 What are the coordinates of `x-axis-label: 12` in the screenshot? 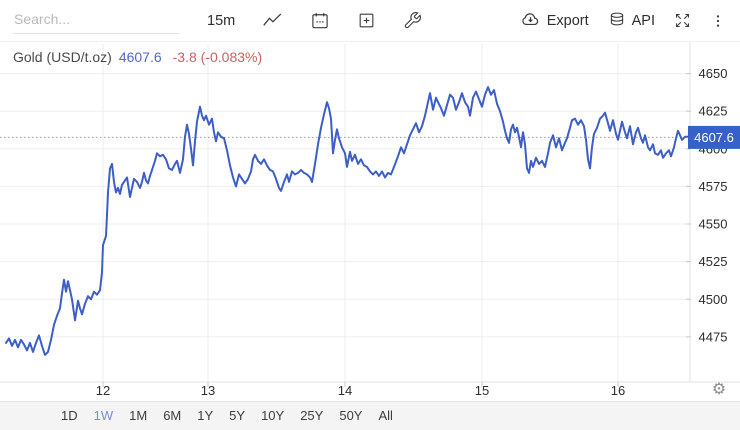 It's located at (103, 390).